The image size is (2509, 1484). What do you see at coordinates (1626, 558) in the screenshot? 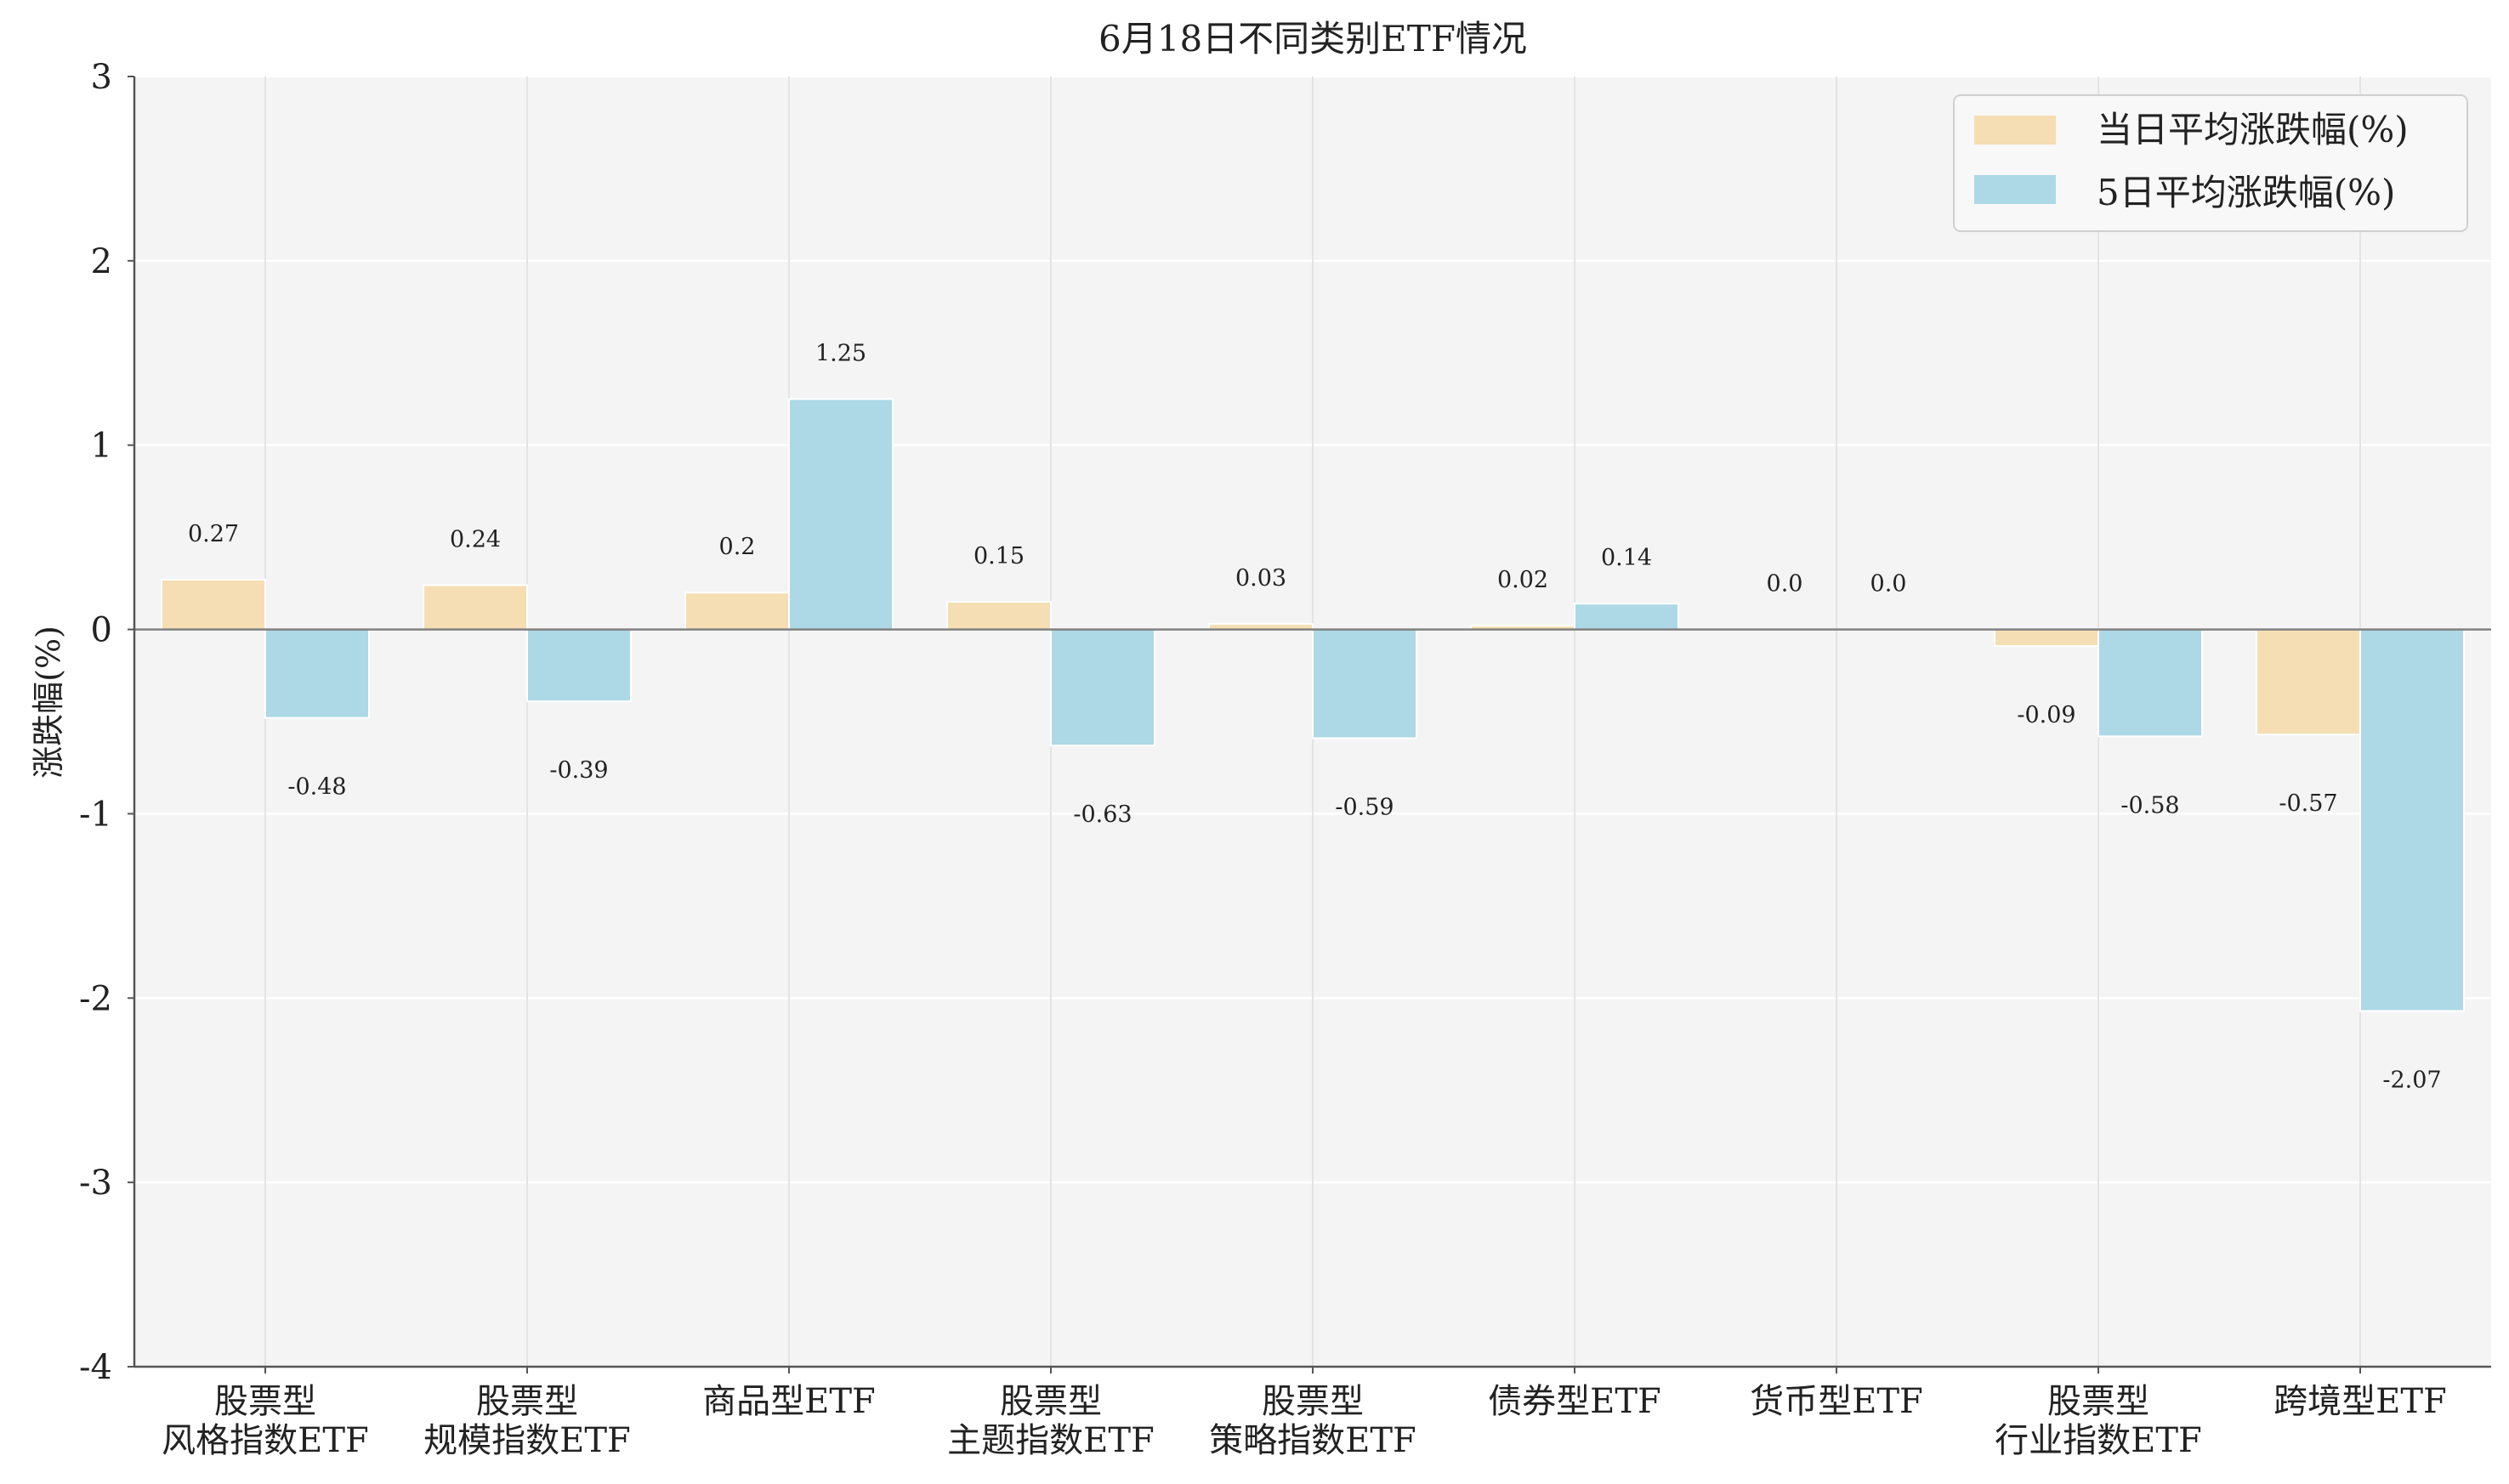
I see `data-label-5day: 0.14` at bounding box center [1626, 558].